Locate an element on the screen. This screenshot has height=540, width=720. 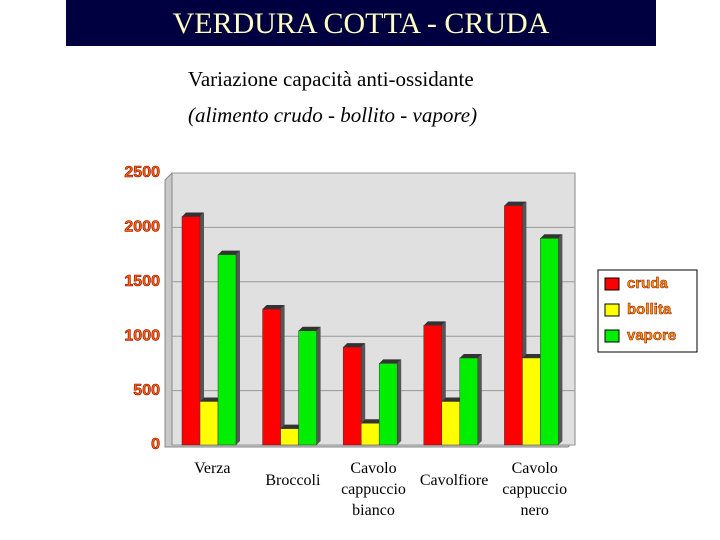
y-tick-label: 2000 is located at coordinates (142, 227).